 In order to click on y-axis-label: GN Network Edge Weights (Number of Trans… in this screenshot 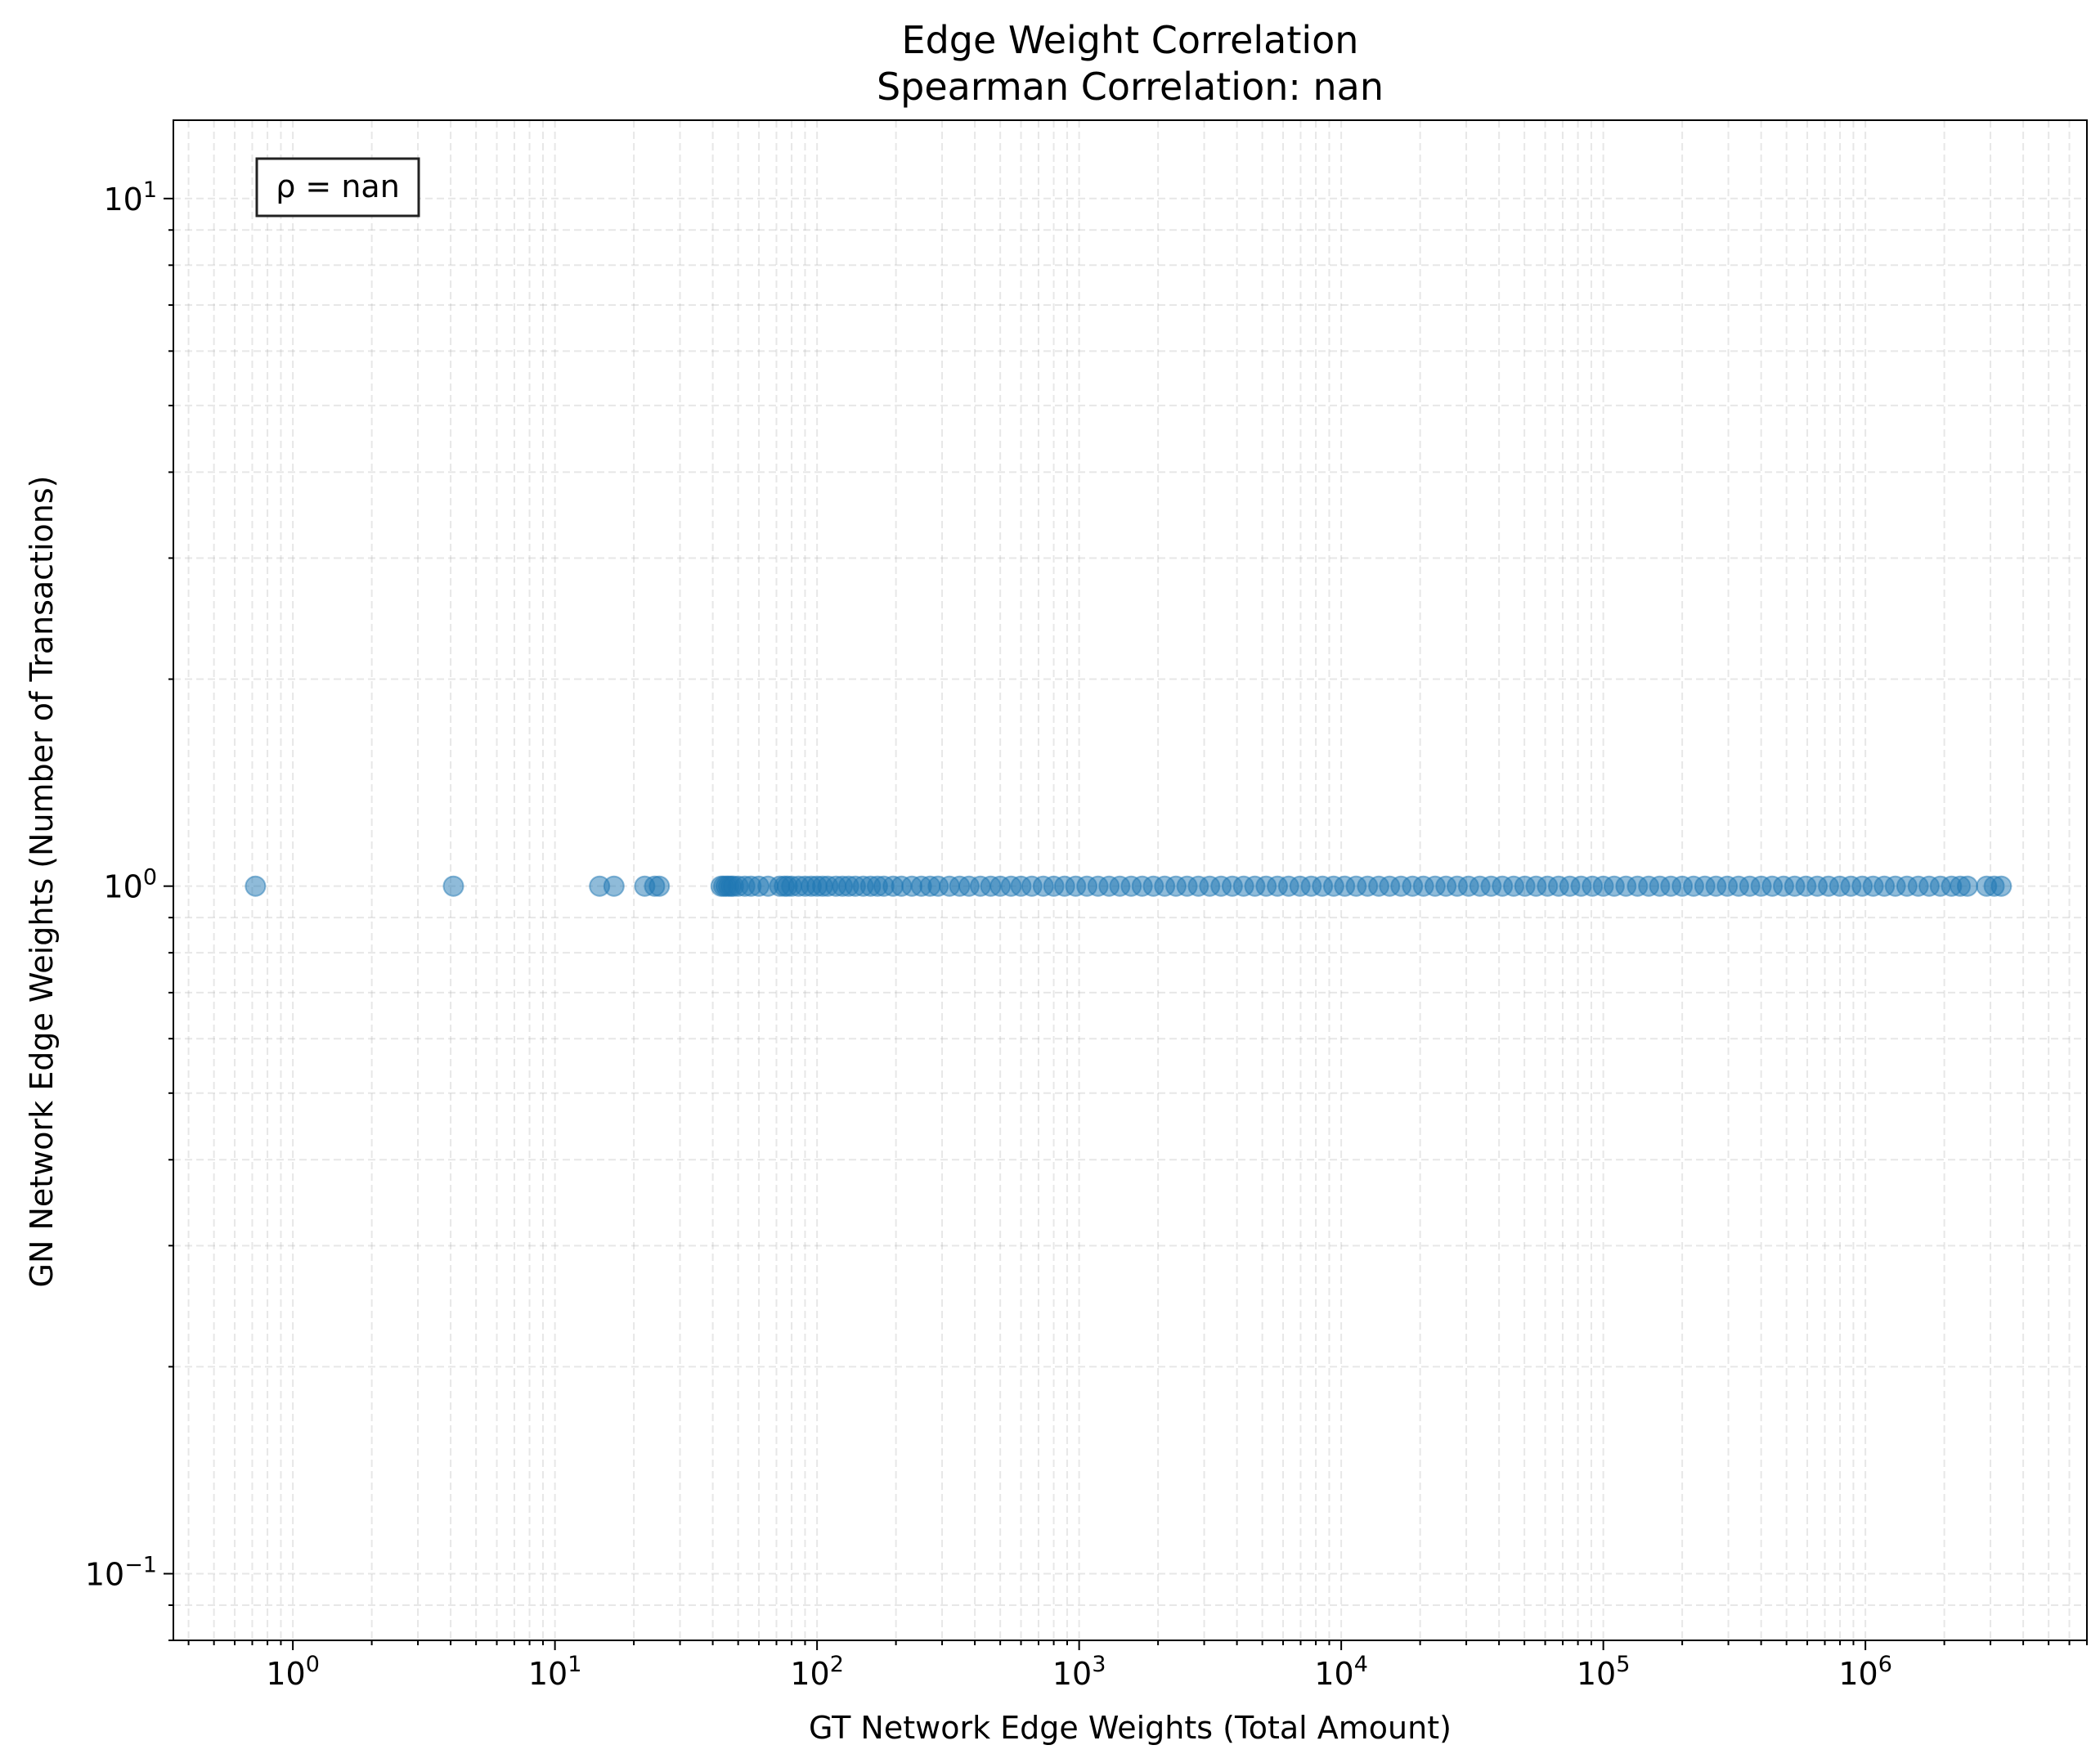, I will do `click(42, 882)`.